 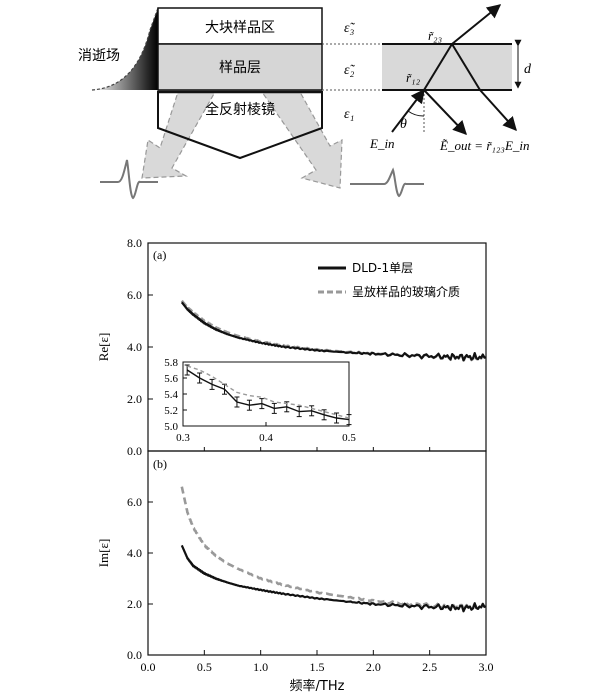 I want to click on refracted-ray-up, so click(x=438, y=67).